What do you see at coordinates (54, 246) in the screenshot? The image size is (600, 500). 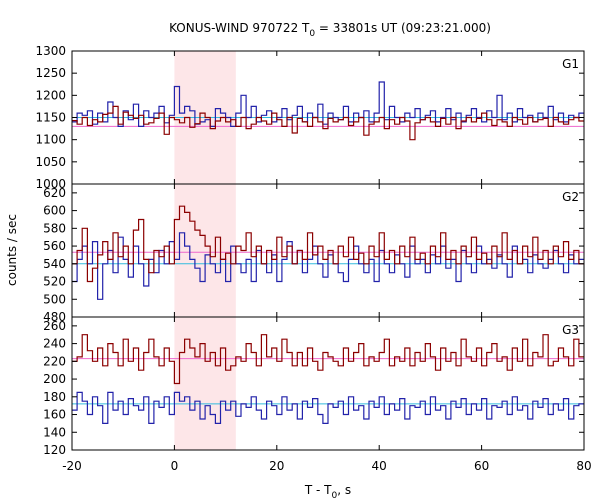 I see `y-tick-label: 560` at bounding box center [54, 246].